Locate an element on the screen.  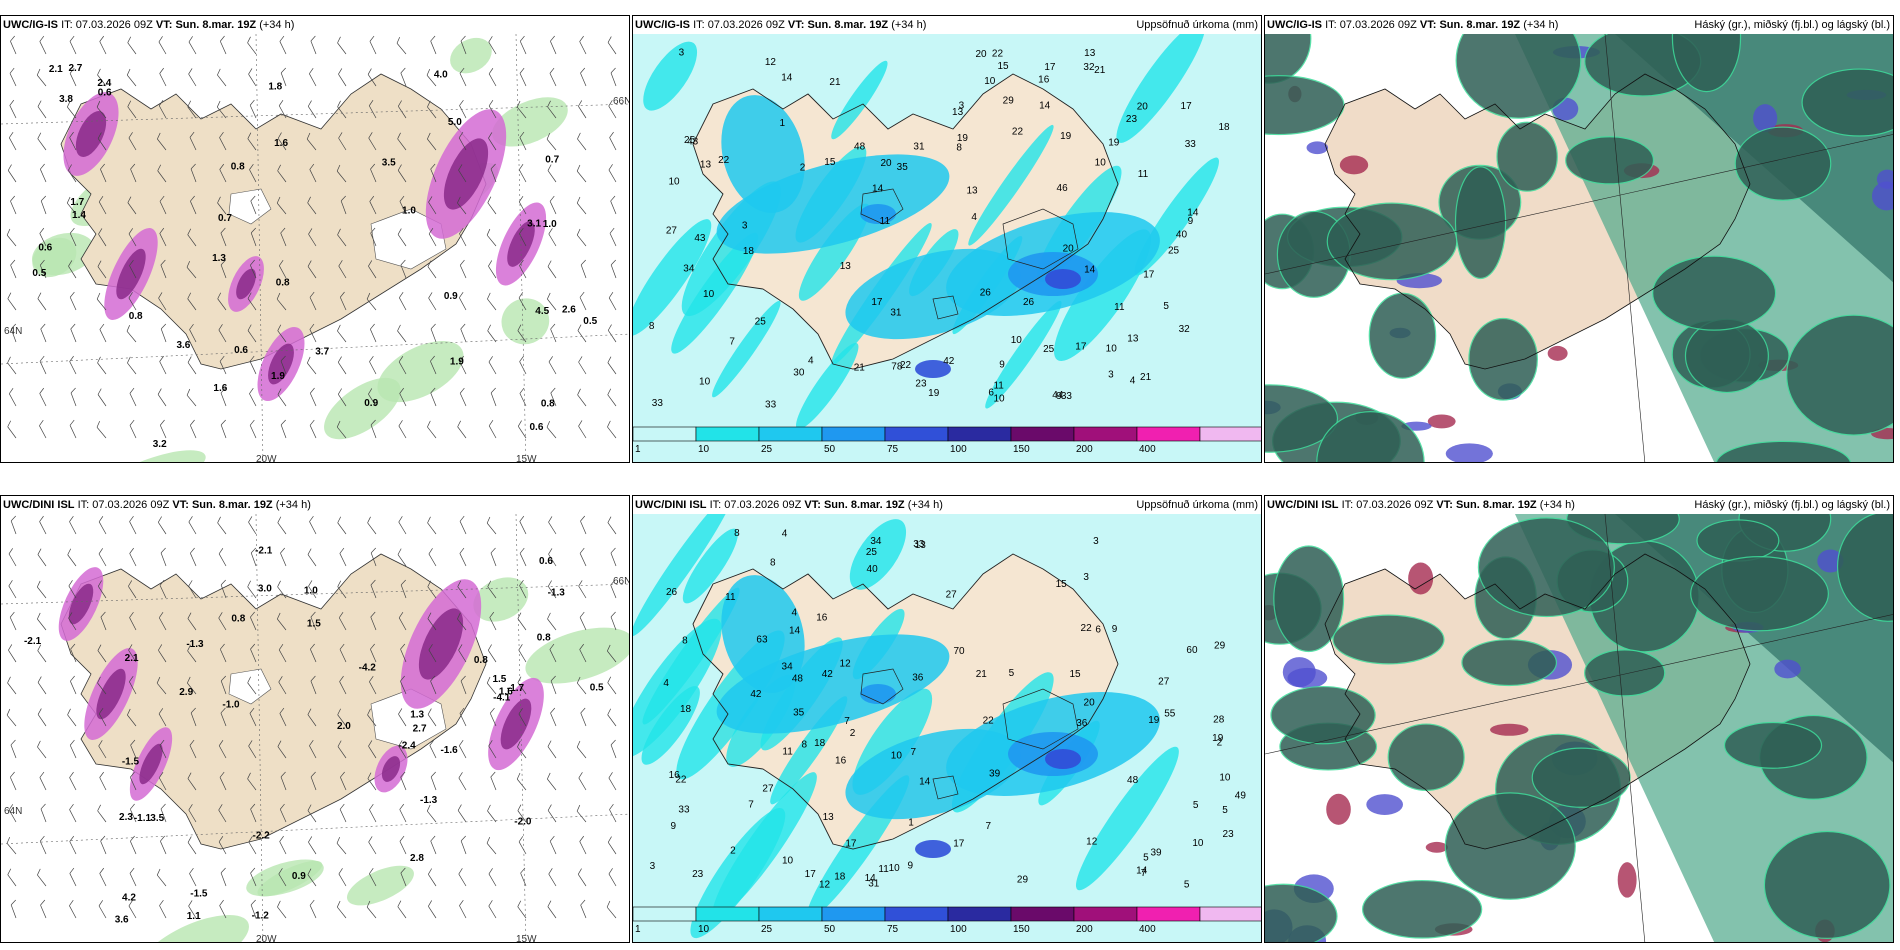
pressure-change-label: 0.5 is located at coordinates (39, 273).